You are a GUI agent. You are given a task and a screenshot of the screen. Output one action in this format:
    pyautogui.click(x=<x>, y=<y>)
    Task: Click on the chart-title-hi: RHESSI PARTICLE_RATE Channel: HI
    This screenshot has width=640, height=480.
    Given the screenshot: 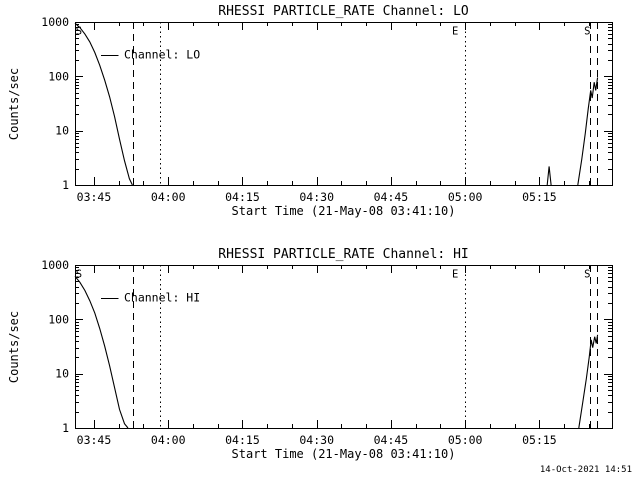 What is the action you would take?
    pyautogui.click(x=343, y=254)
    